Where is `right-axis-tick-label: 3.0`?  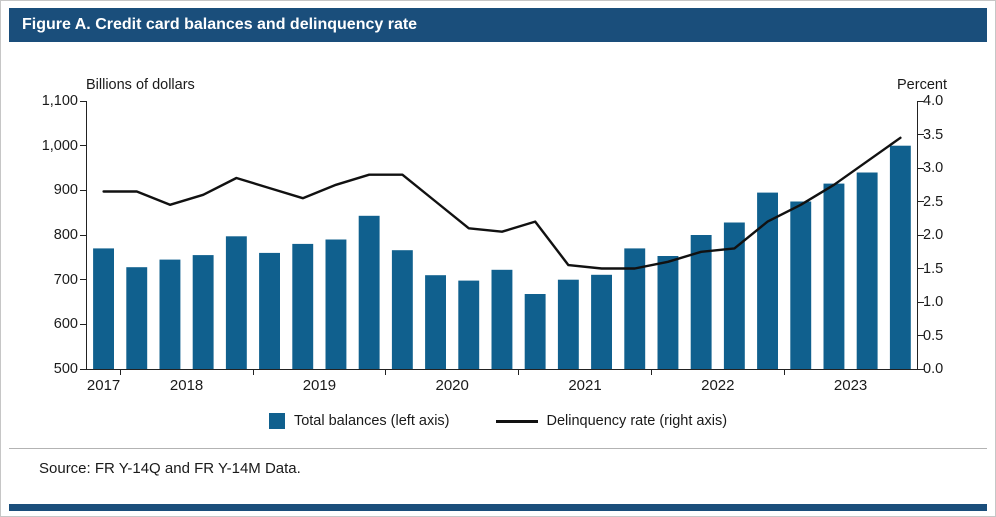
right-axis-tick-label: 3.0 is located at coordinates (933, 168).